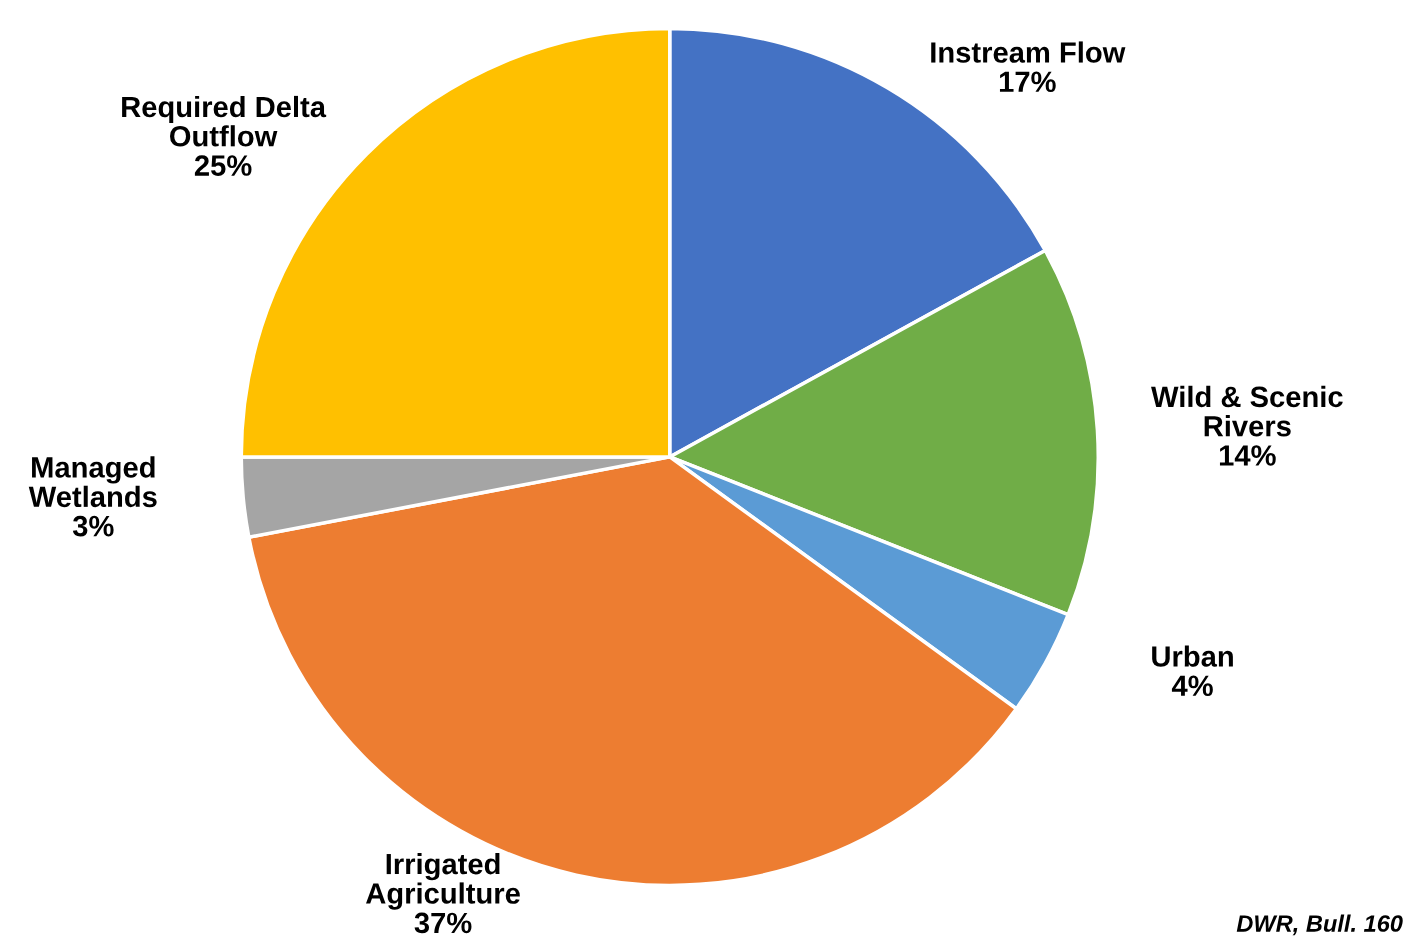  I want to click on data-label: 17%, so click(1027, 82).